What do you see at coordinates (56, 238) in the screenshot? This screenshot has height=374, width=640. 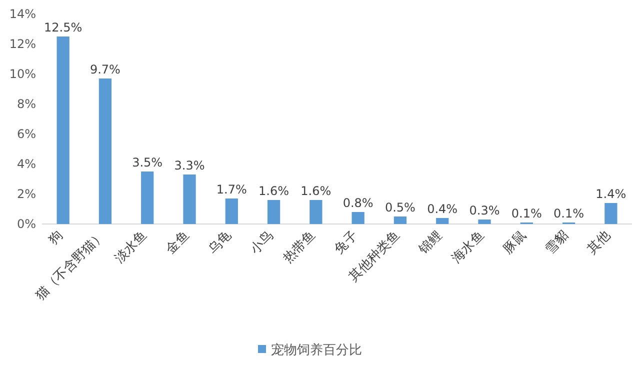 I see `x-tick-label: 狗` at bounding box center [56, 238].